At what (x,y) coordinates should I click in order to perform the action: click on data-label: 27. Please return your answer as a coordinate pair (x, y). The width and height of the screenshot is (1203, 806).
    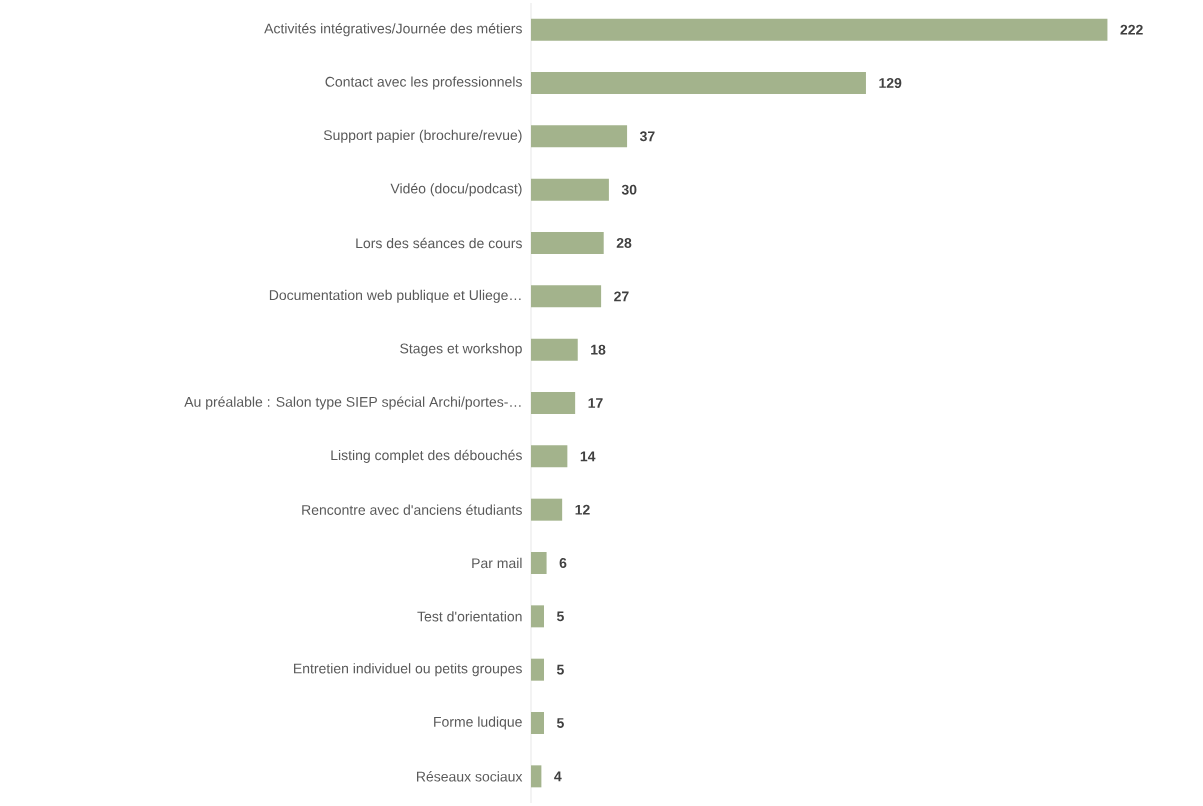
    Looking at the image, I should click on (621, 296).